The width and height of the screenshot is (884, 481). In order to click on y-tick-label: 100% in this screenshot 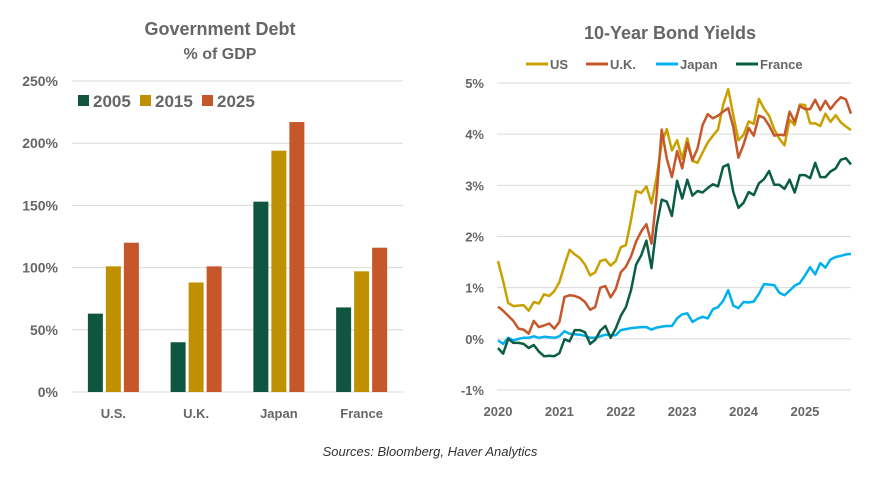, I will do `click(40, 268)`.